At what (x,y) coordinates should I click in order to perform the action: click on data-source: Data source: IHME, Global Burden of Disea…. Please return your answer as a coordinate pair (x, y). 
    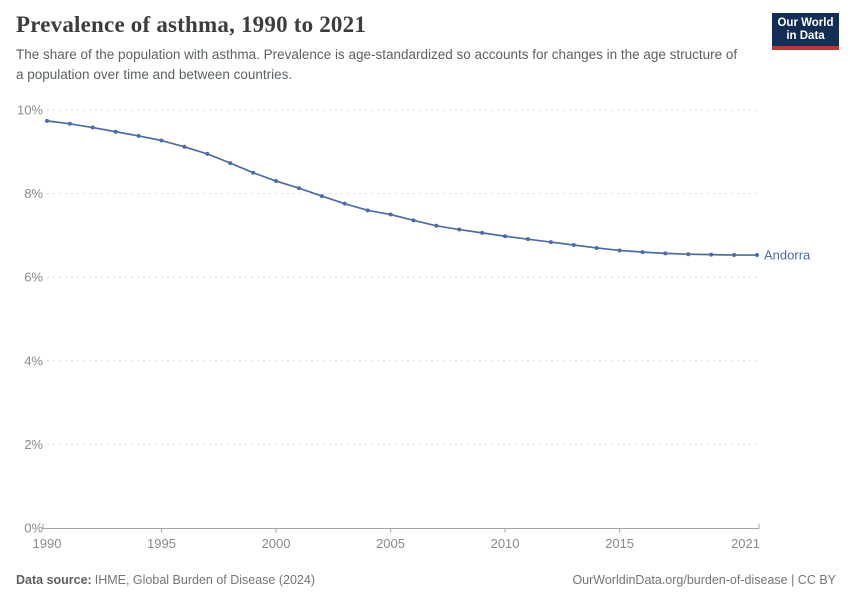
    Looking at the image, I should click on (165, 580).